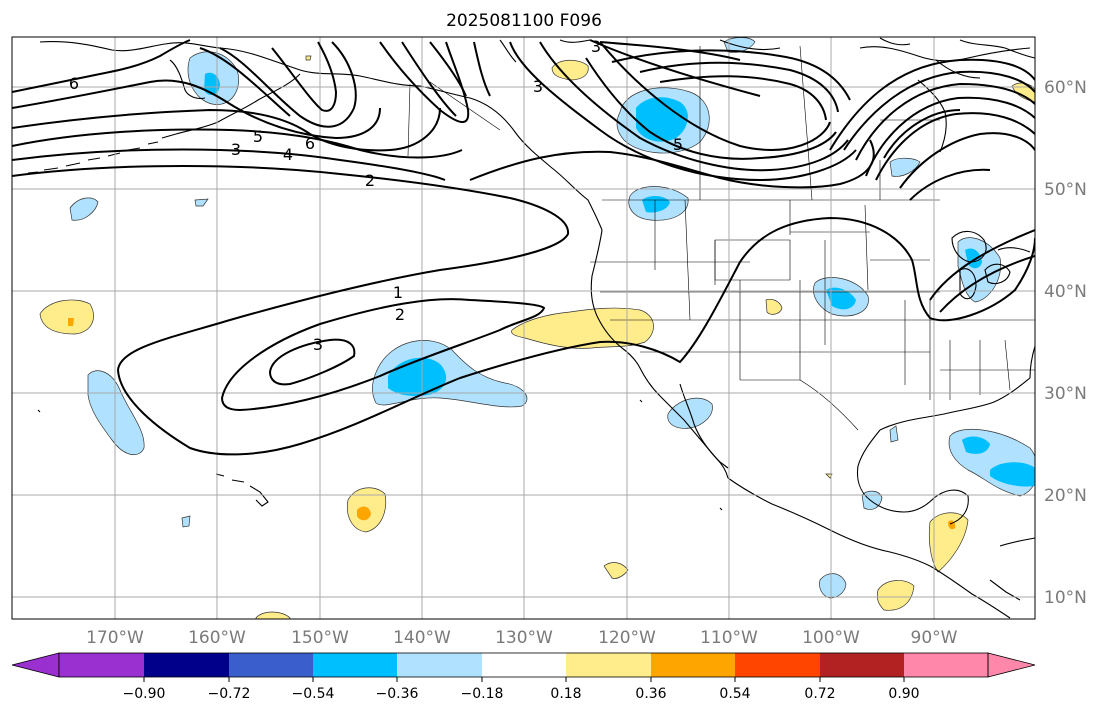 The width and height of the screenshot is (1105, 712). What do you see at coordinates (398, 292) in the screenshot?
I see `contour-label: 1` at bounding box center [398, 292].